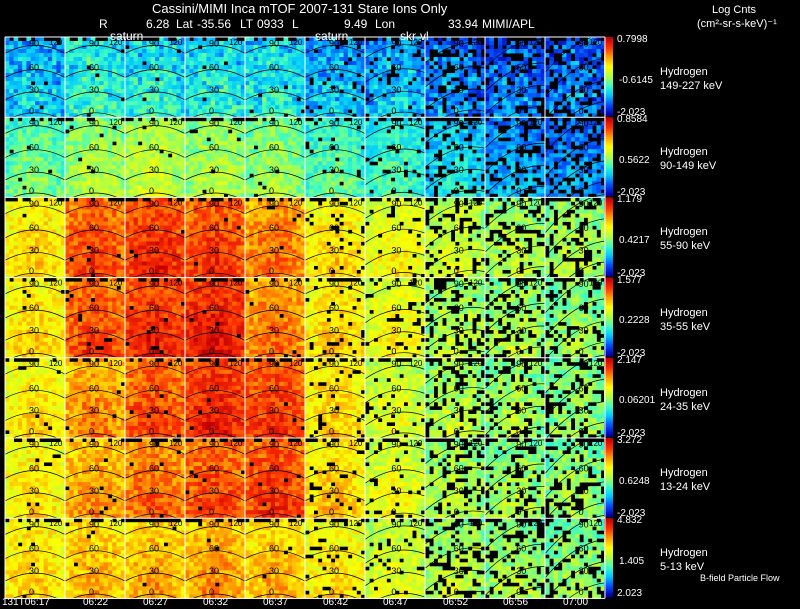  What do you see at coordinates (459, 148) in the screenshot?
I see `contour-label: 60` at bounding box center [459, 148].